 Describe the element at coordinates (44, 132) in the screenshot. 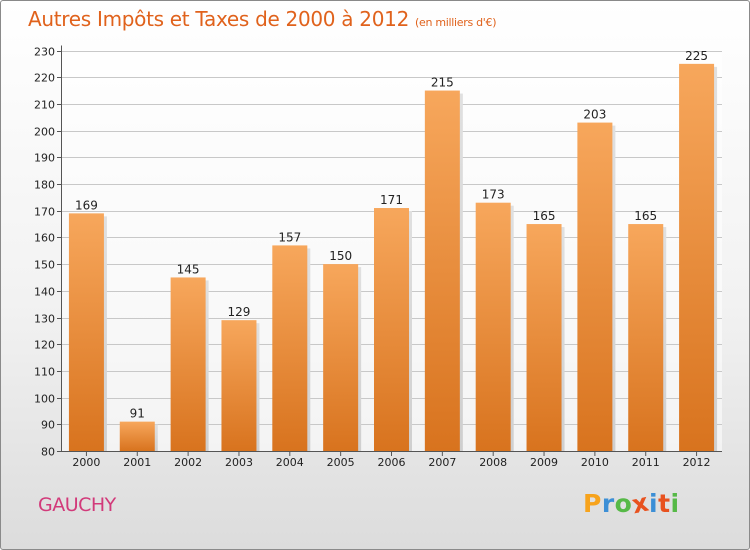

I see `y-tick-label: 200` at that location.